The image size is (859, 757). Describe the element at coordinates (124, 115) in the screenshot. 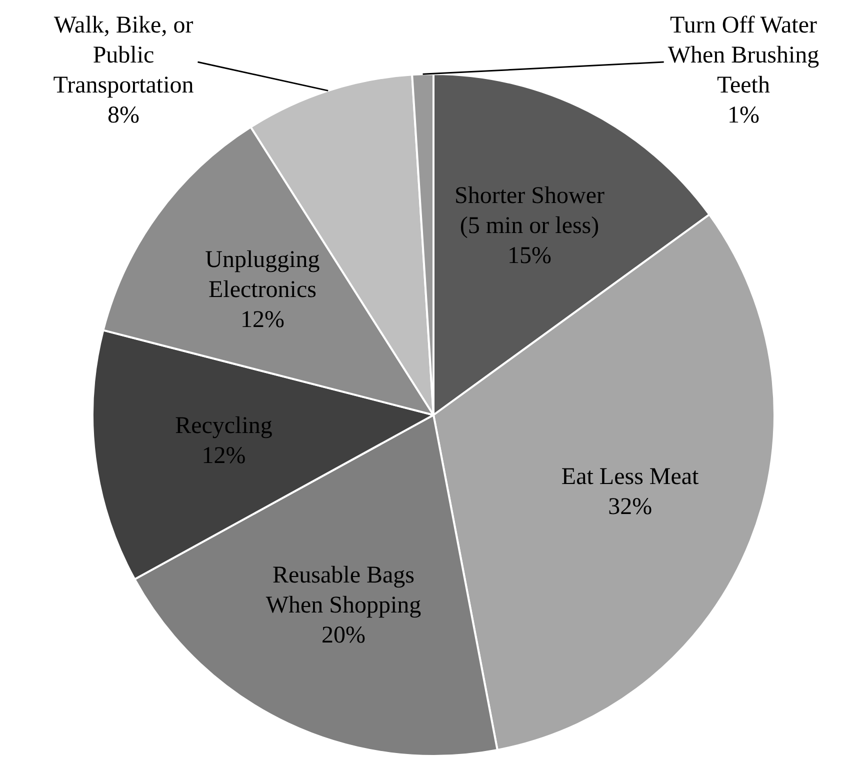

I see `data-label: 8%` at that location.